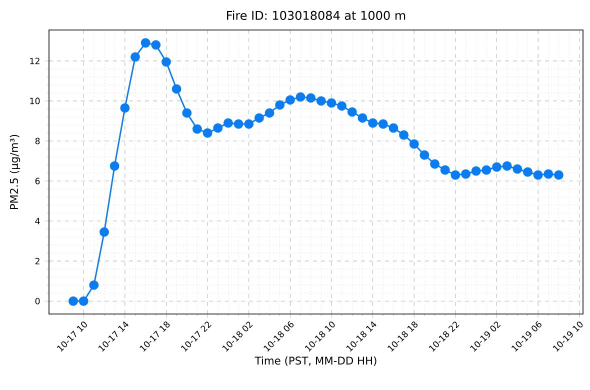 This screenshot has width=590, height=390. I want to click on y-axis-title: PM2.5 (µg/m³), so click(15, 172).